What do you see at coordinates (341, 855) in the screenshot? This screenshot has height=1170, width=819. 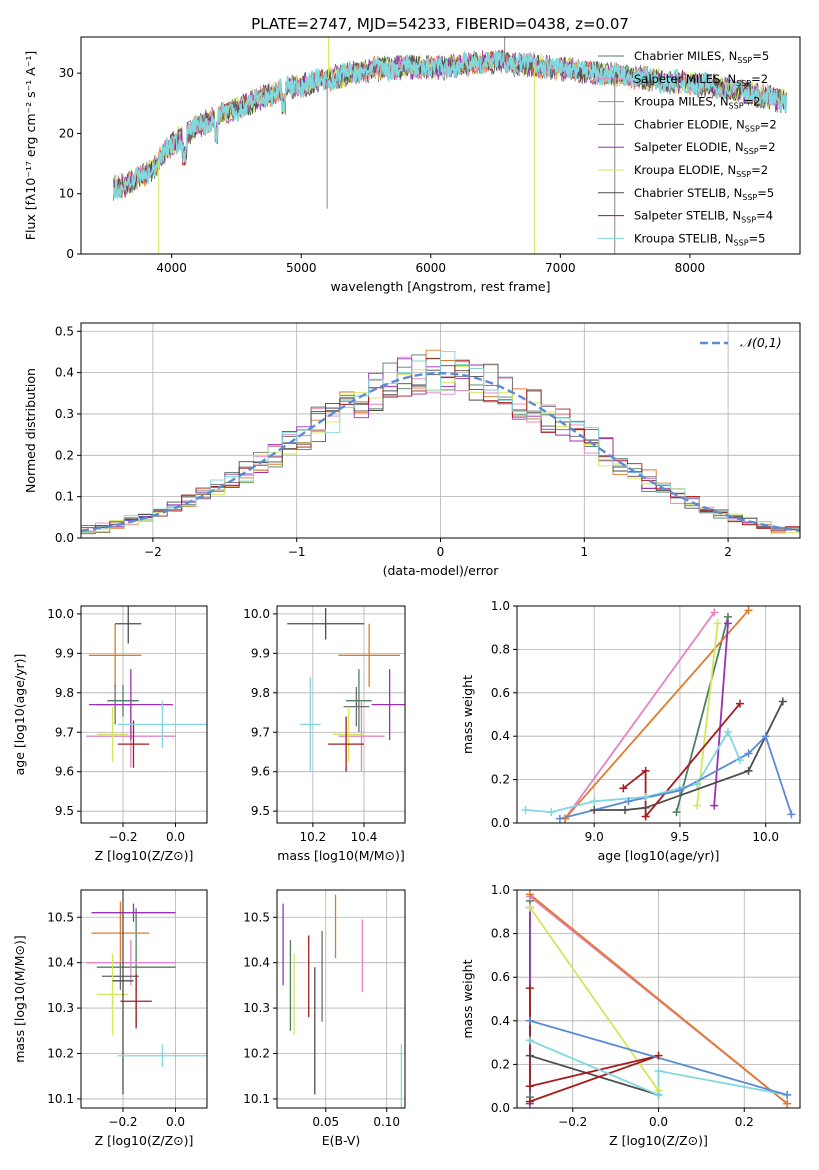 I see `x-axis-label: mass [log10(M/M⊙)]` at bounding box center [341, 855].